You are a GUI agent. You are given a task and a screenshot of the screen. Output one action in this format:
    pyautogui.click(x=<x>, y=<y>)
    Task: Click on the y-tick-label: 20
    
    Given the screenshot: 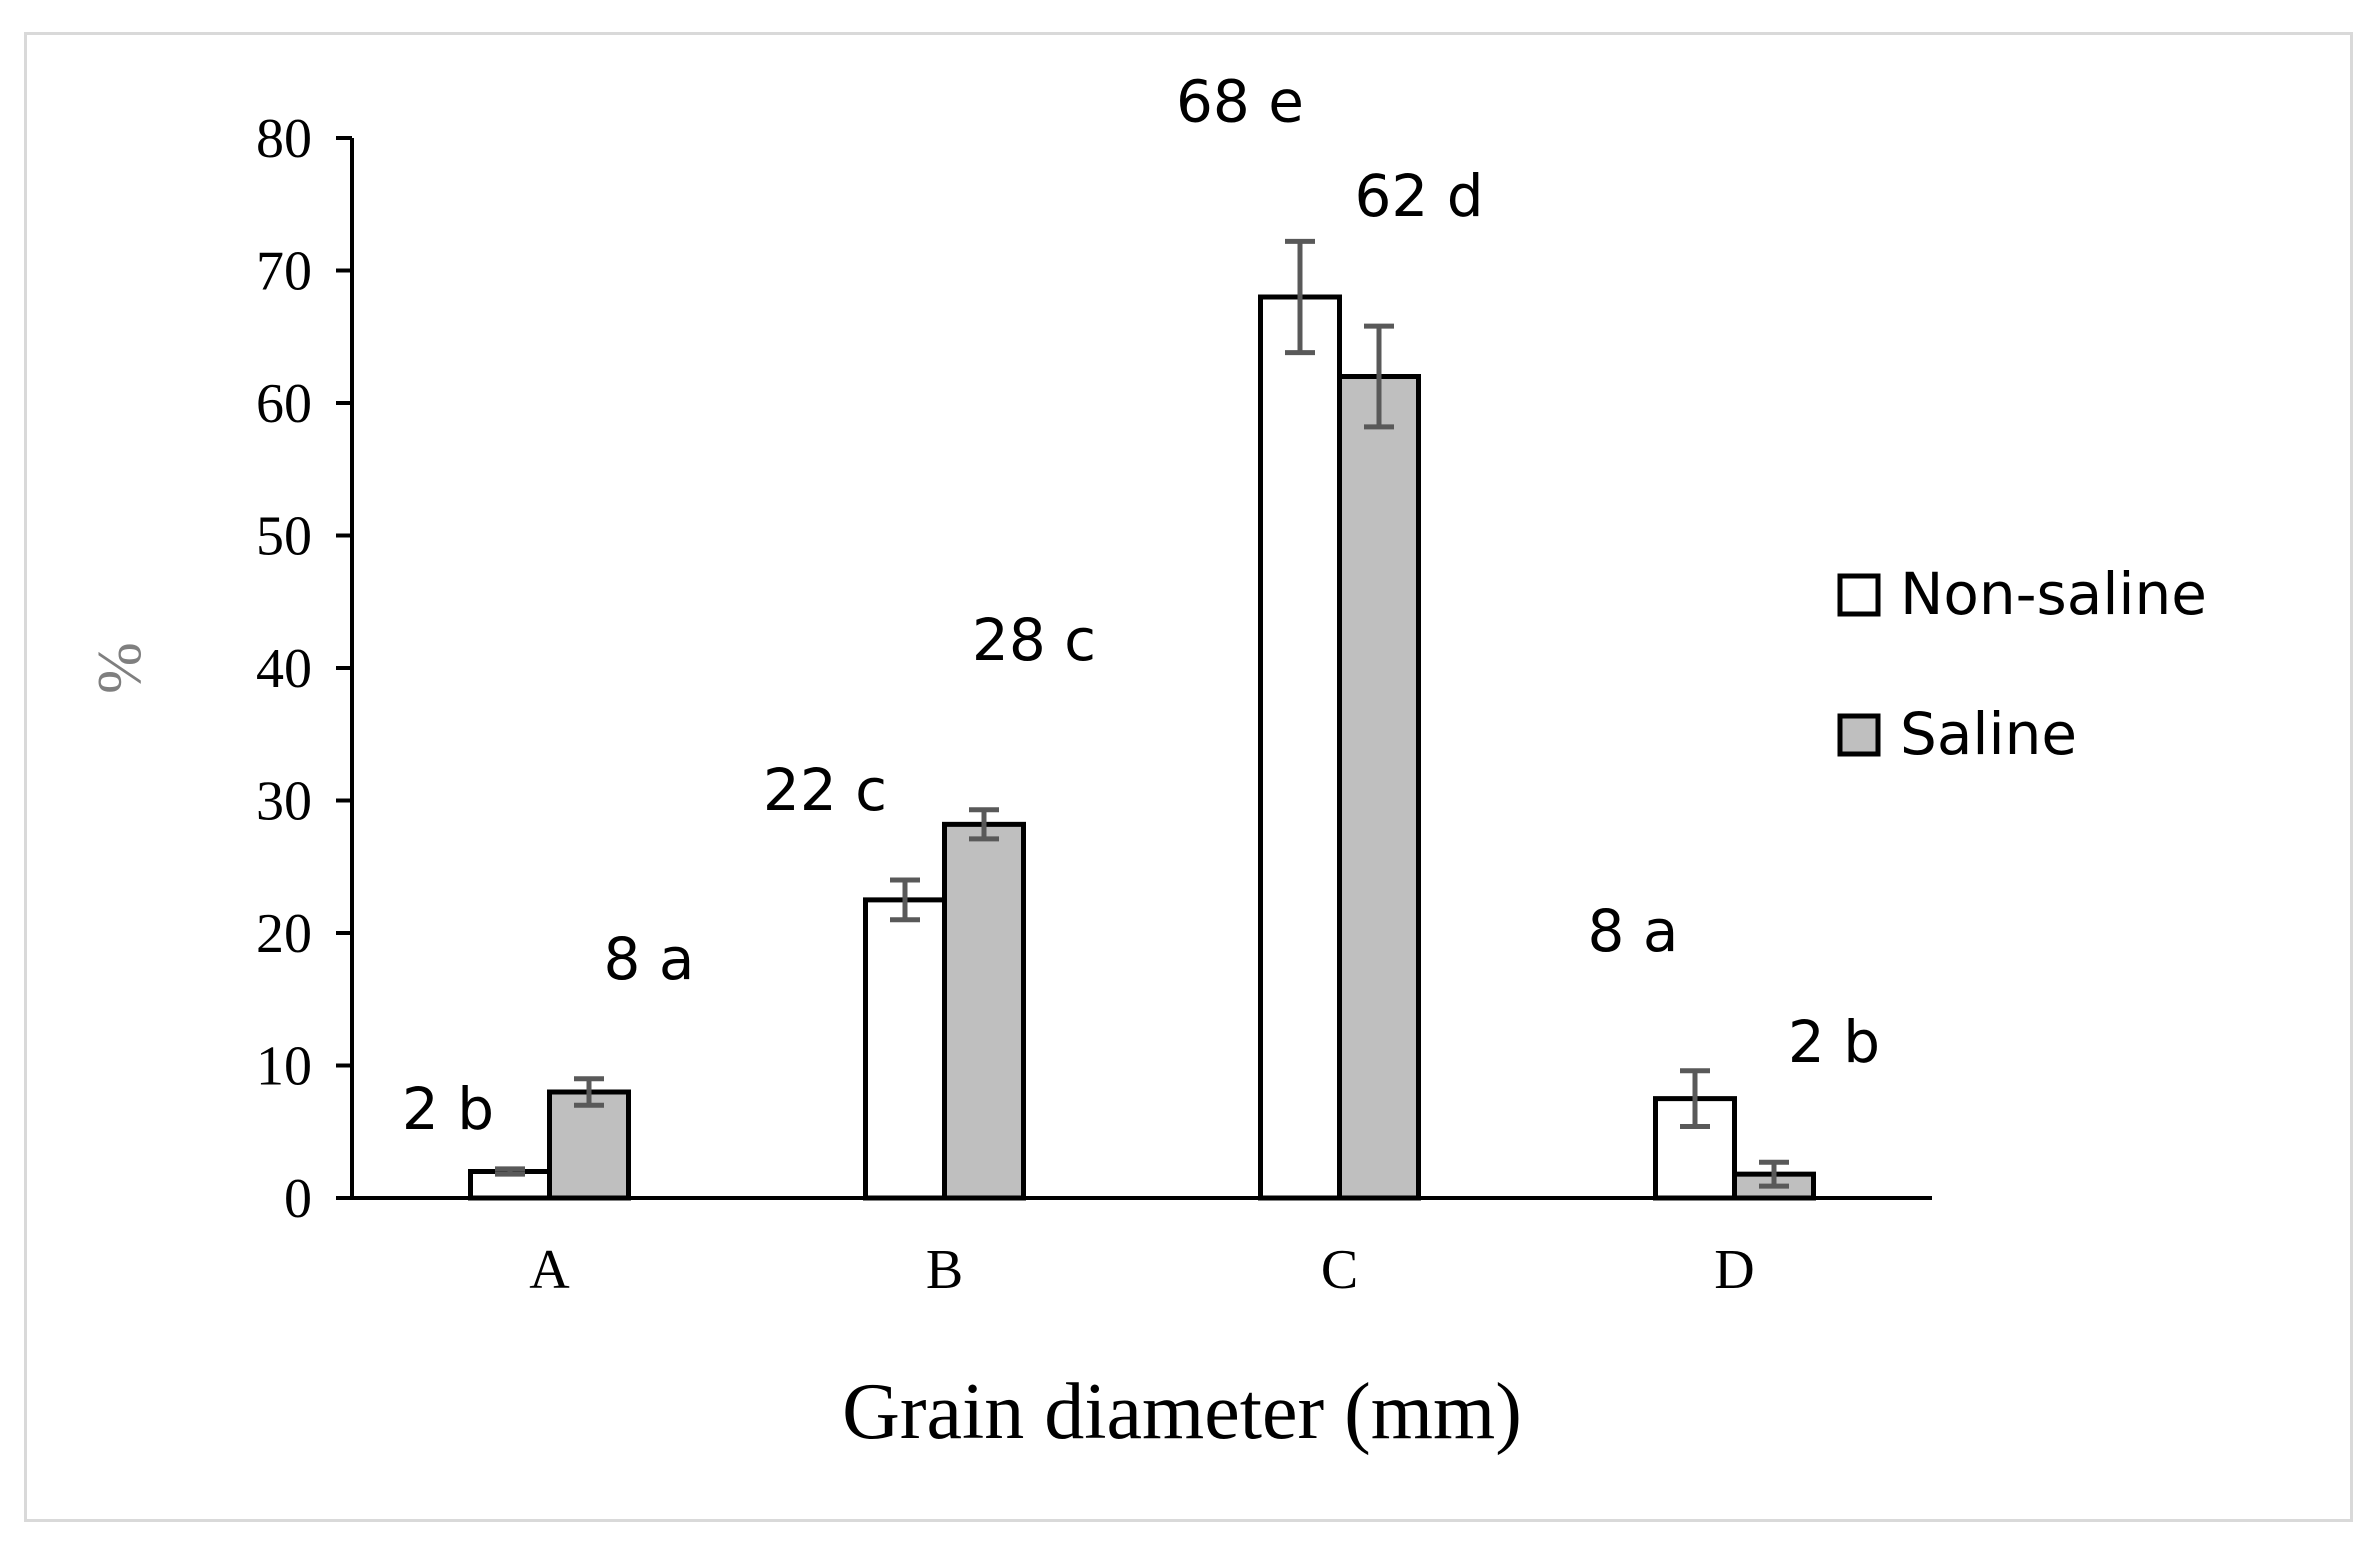 What is the action you would take?
    pyautogui.click(x=284, y=934)
    